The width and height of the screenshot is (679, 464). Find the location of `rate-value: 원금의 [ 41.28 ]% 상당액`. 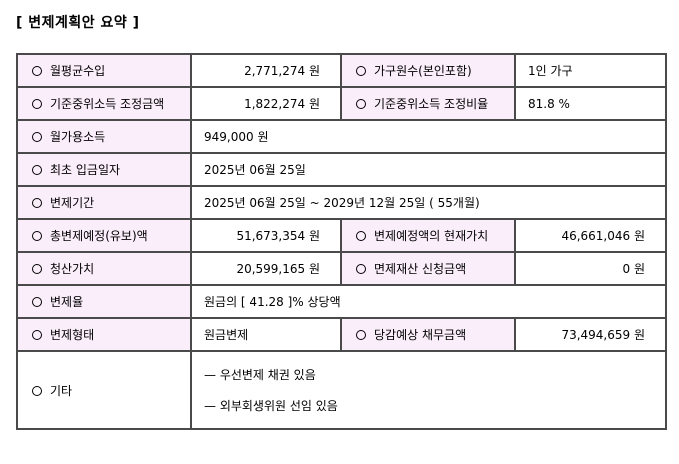

rate-value: 원금의 [ 41.28 ]% 상당액 is located at coordinates (428, 301).